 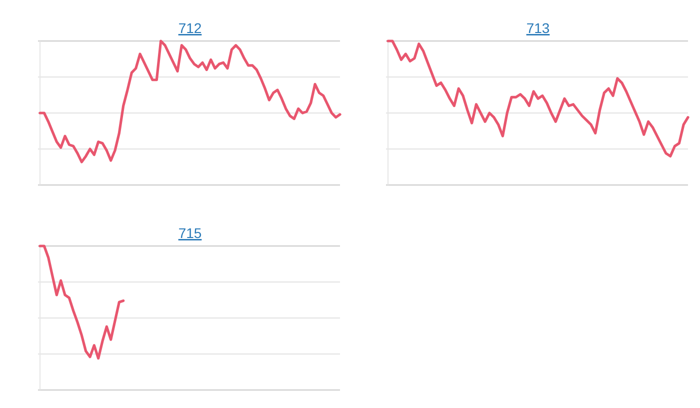 I want to click on chart-title: 712, so click(x=190, y=28).